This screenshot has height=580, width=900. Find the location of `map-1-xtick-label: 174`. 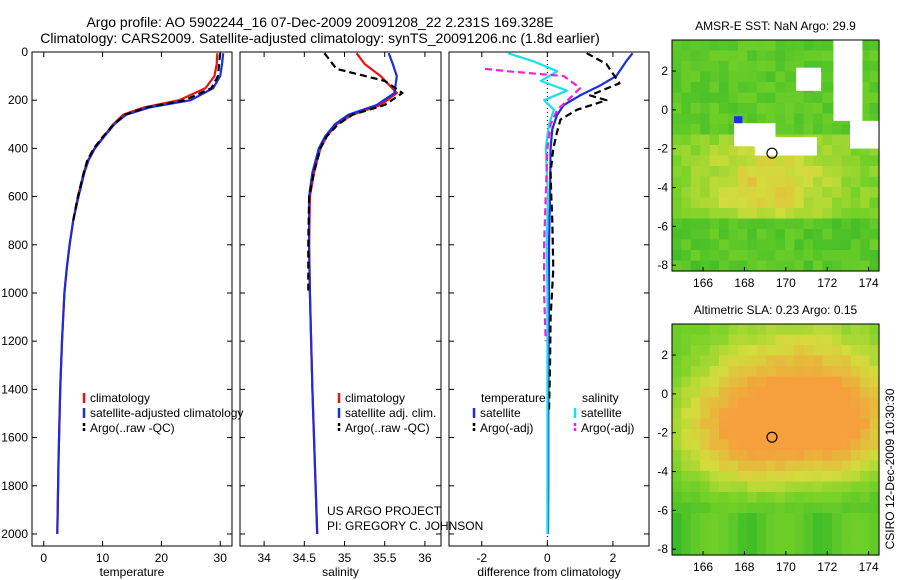

map-1-xtick-label: 174 is located at coordinates (869, 283).